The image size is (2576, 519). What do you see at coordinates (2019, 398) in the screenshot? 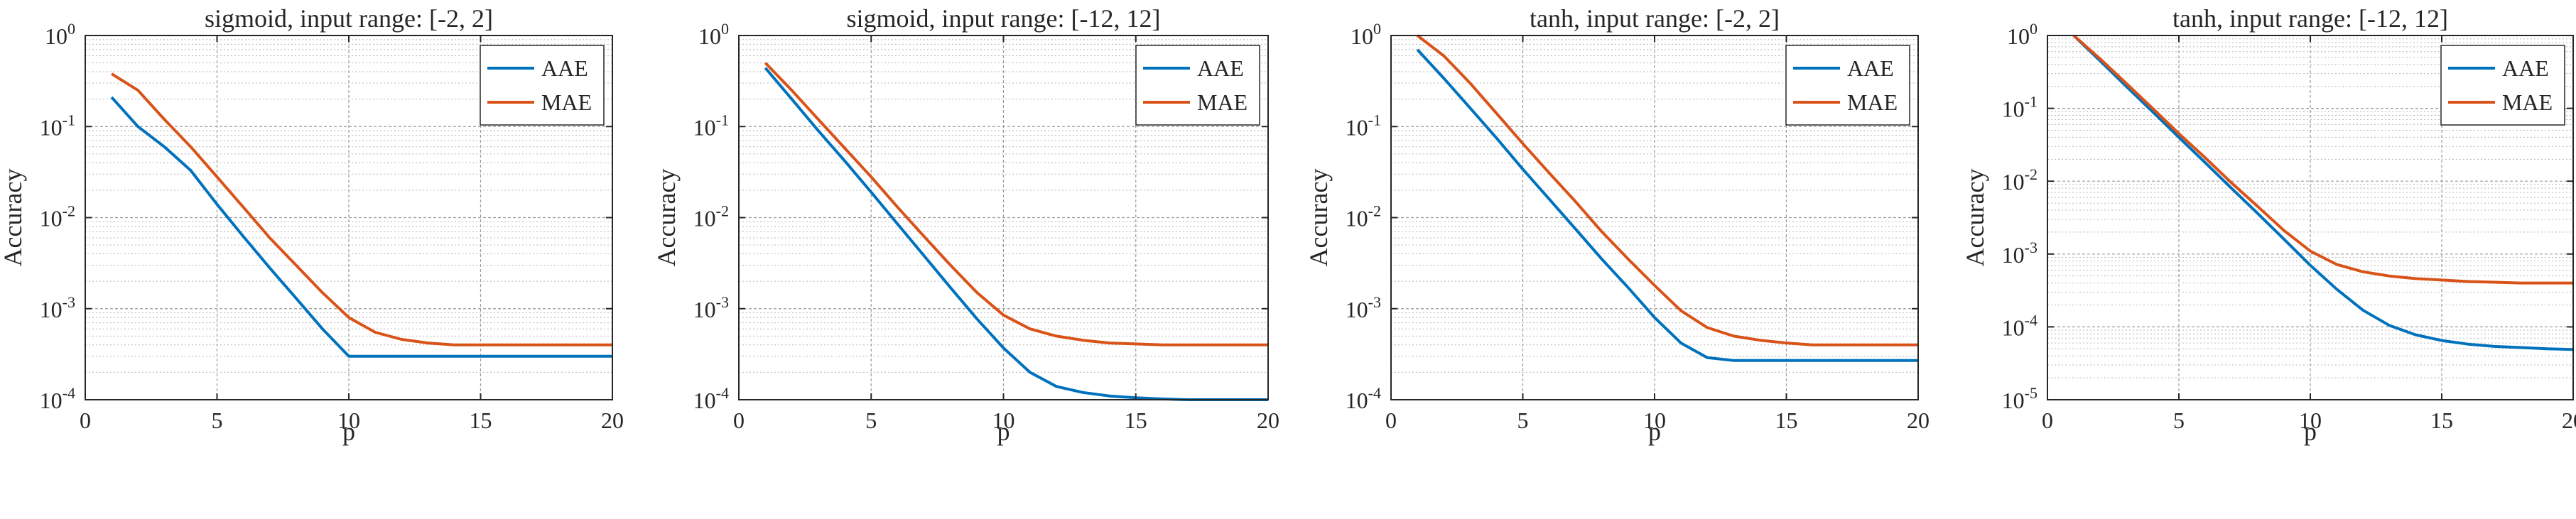
I see `y-tick-label: 10⁻⁵` at bounding box center [2019, 398].